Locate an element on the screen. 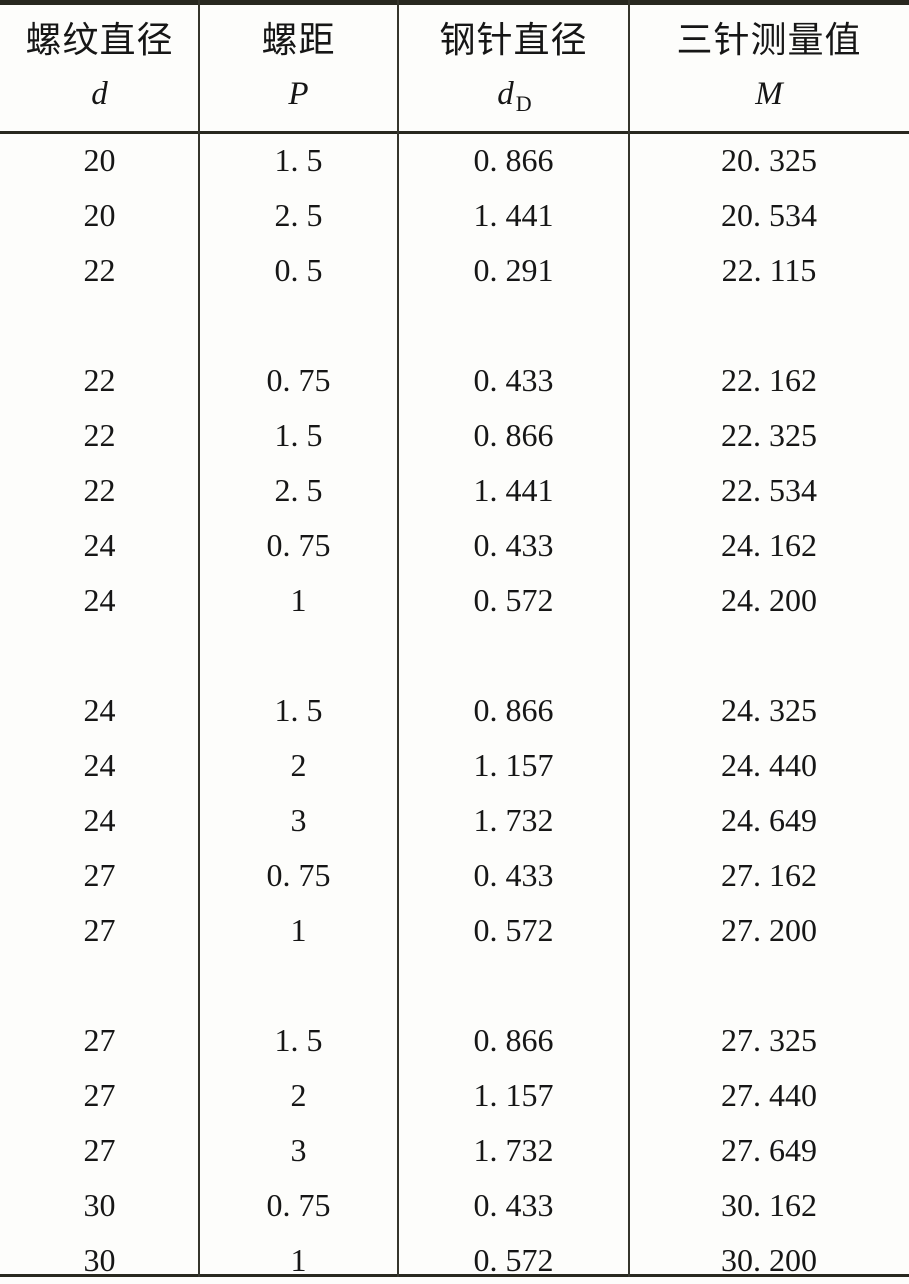 The width and height of the screenshot is (909, 1284). table-cell: 24. 162 is located at coordinates (769, 545).